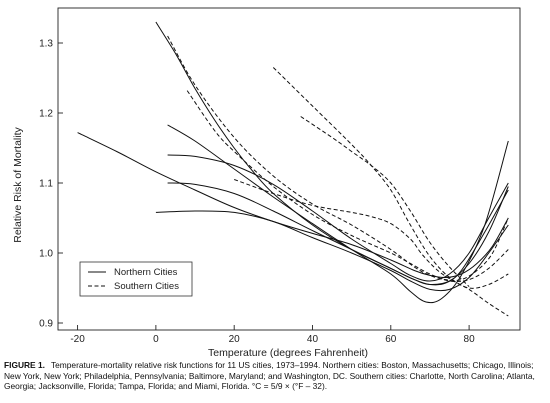 The width and height of the screenshot is (550, 403). What do you see at coordinates (470, 339) in the screenshot?
I see `x-tick-label: 80` at bounding box center [470, 339].